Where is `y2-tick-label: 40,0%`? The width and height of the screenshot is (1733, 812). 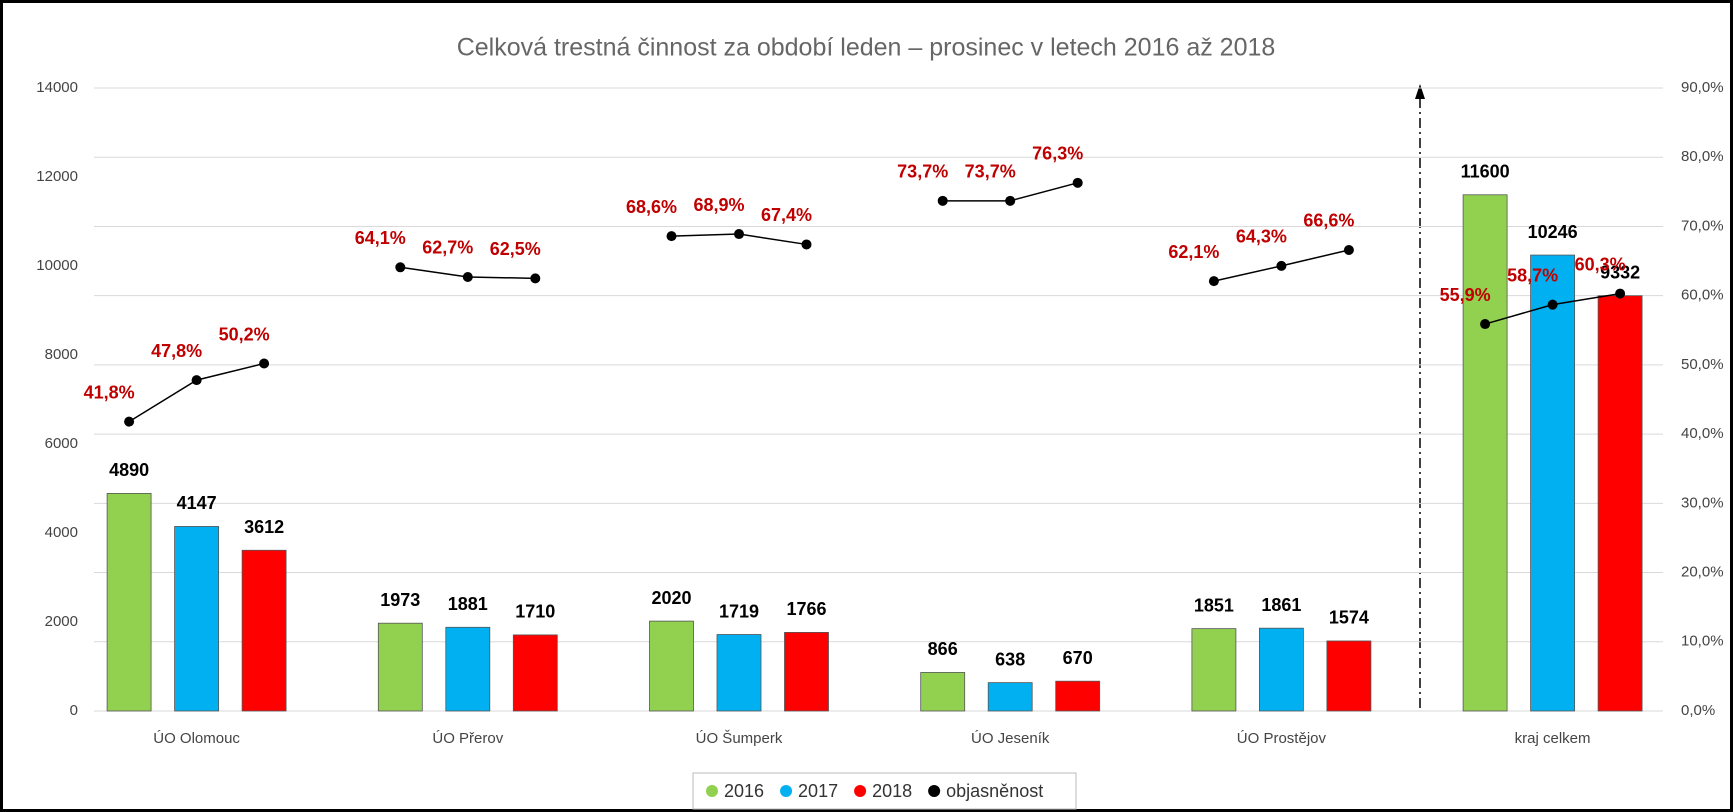
y2-tick-label: 40,0% is located at coordinates (1702, 433).